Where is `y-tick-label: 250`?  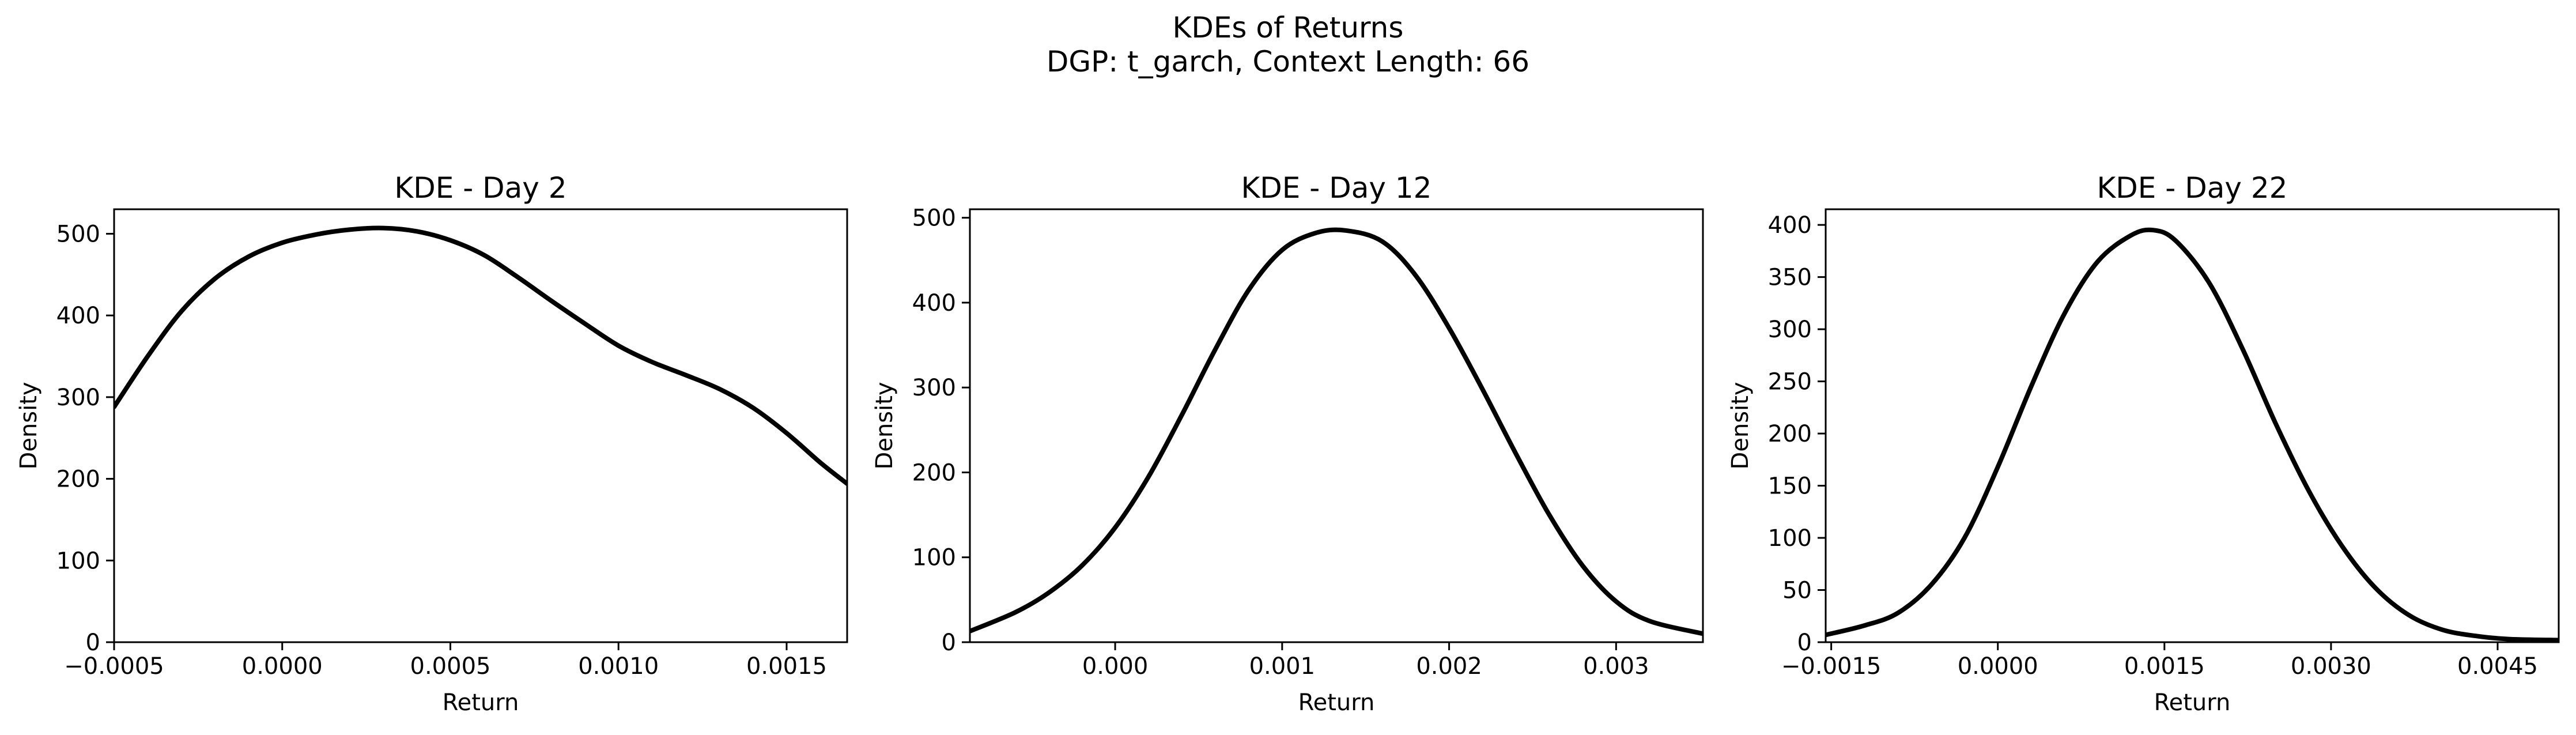
y-tick-label: 250 is located at coordinates (1790, 382).